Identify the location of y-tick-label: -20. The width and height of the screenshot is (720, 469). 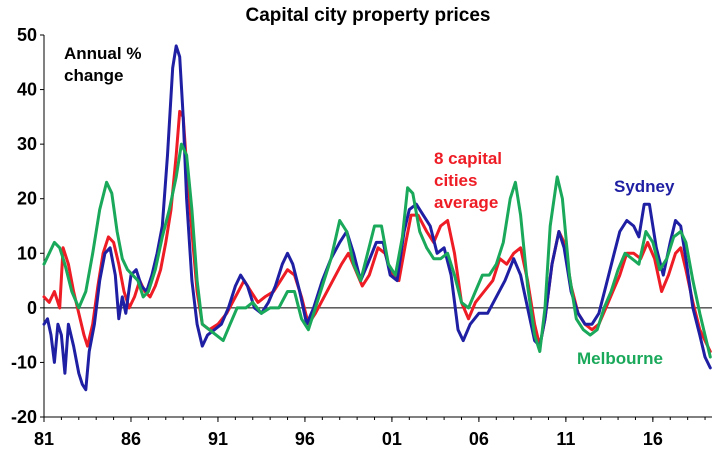
(24, 417).